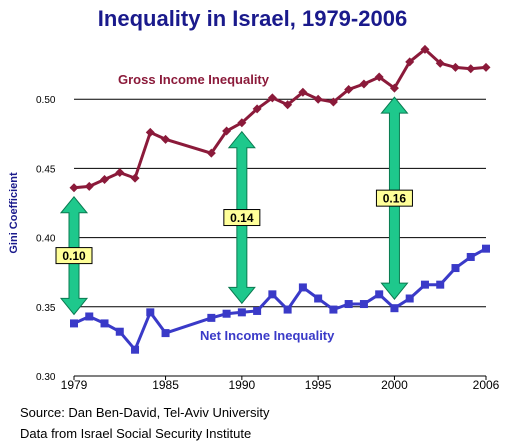  Describe the element at coordinates (252, 18) in the screenshot. I see `chart-title: Inequality in Israel, 1979-2006` at that location.